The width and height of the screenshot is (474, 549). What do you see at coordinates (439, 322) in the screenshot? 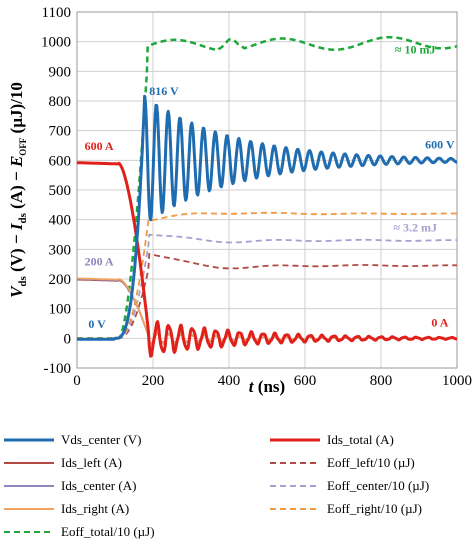
I see `annotation-label: 0 A` at bounding box center [439, 322].